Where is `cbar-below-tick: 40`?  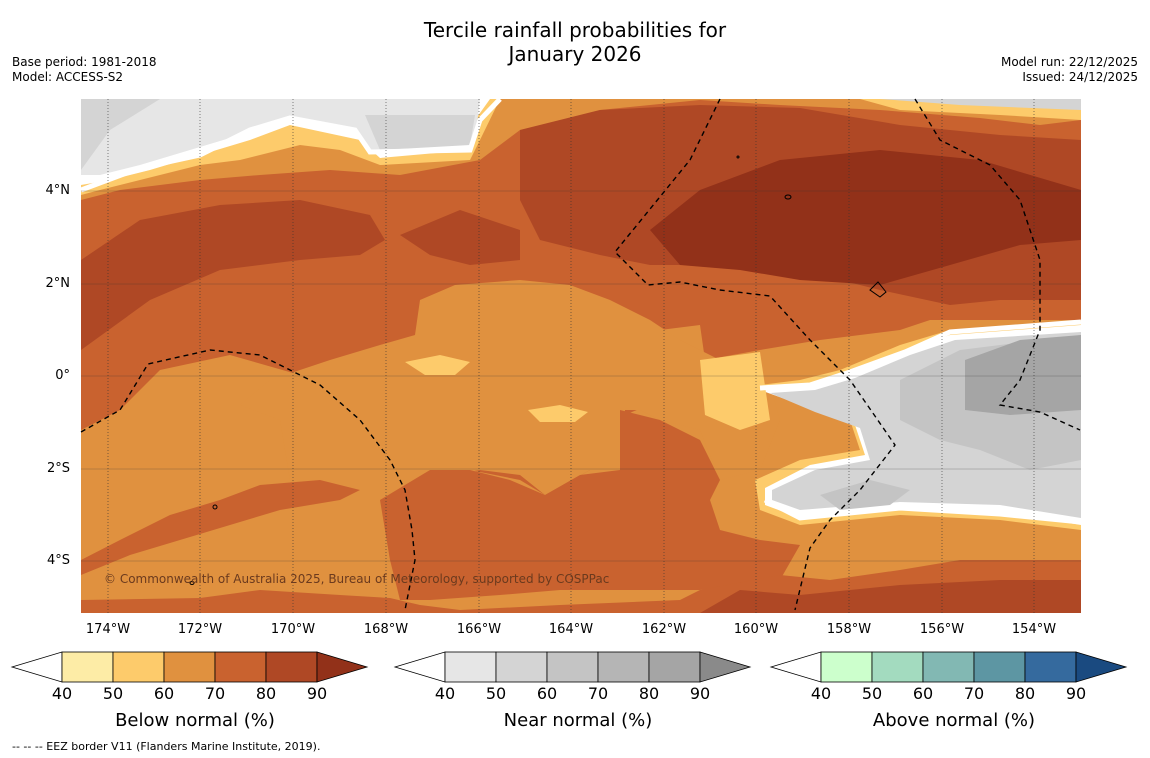 cbar-below-tick: 40 is located at coordinates (62, 693).